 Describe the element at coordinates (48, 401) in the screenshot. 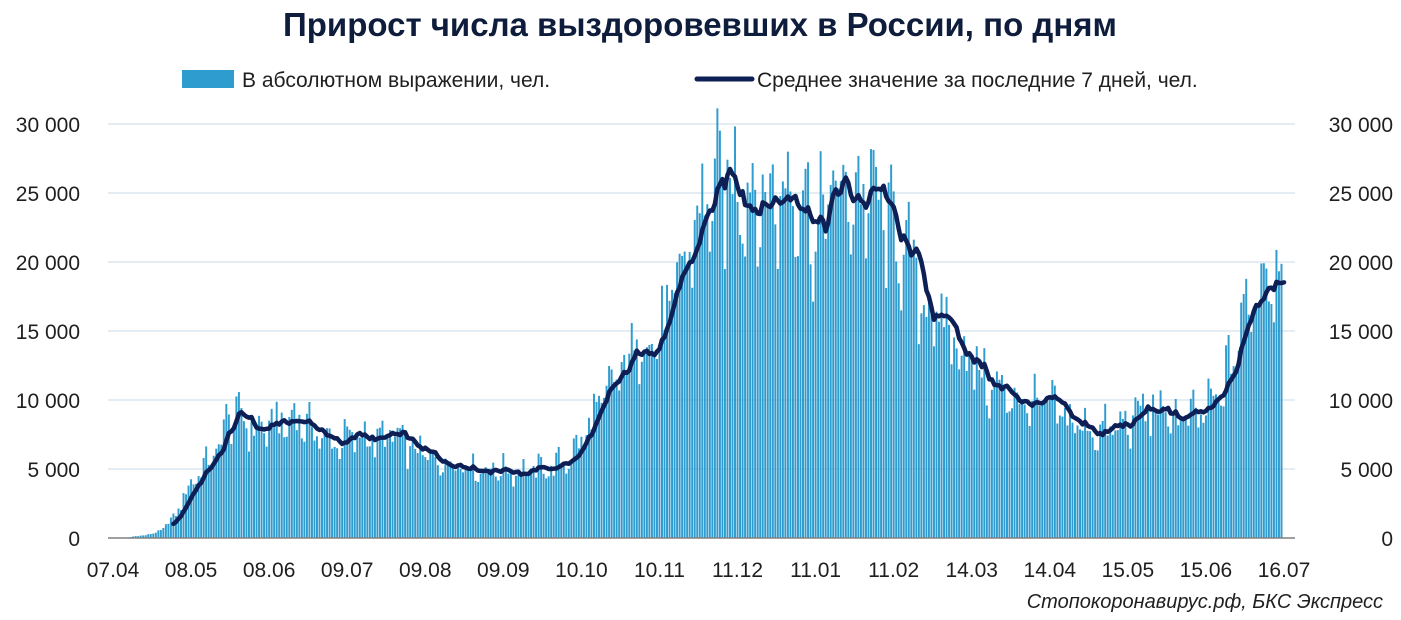

I see `y-tick-label-left: 10 000` at that location.